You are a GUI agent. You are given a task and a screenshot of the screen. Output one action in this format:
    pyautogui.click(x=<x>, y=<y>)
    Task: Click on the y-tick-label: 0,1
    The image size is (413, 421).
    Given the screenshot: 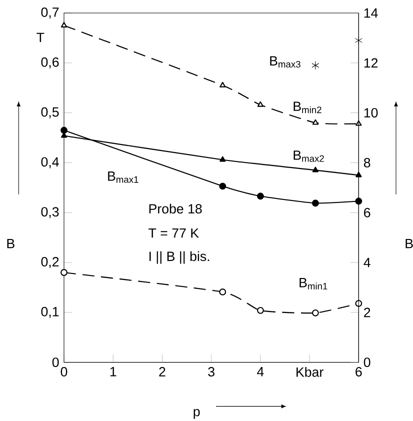 What is the action you would take?
    pyautogui.click(x=50, y=312)
    